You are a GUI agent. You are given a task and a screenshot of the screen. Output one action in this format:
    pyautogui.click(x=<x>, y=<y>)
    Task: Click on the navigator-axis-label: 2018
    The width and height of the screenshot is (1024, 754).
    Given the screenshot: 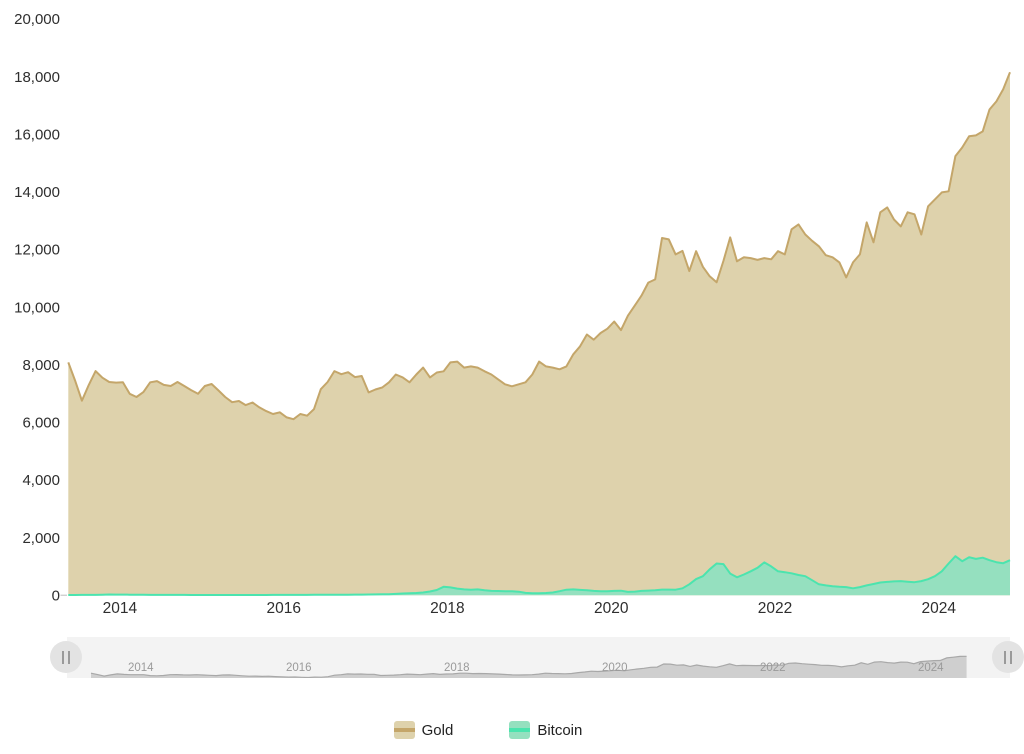 What is the action you would take?
    pyautogui.click(x=457, y=668)
    